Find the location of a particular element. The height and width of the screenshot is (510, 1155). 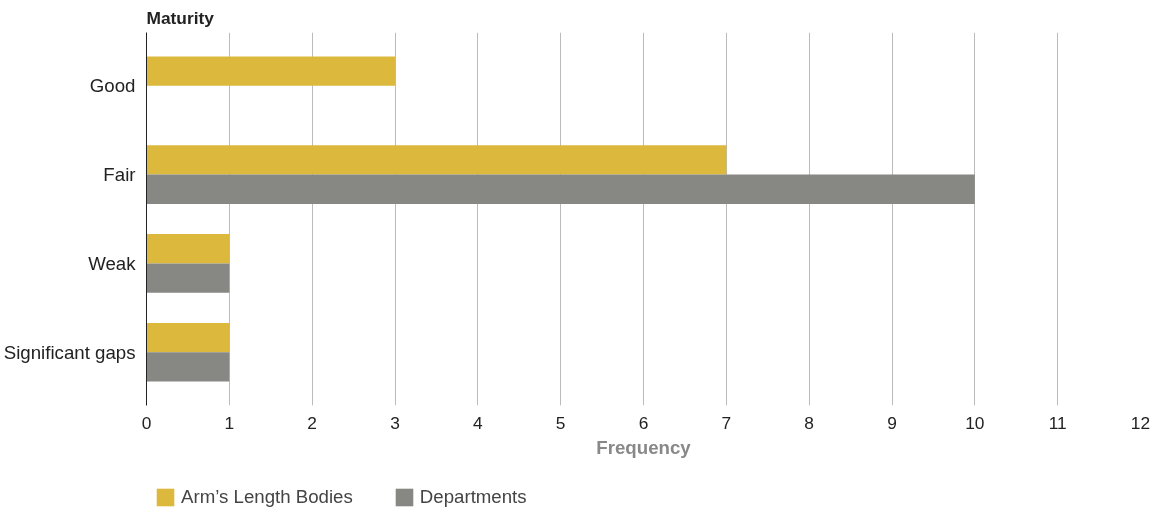

legend-label: Departments is located at coordinates (473, 497).